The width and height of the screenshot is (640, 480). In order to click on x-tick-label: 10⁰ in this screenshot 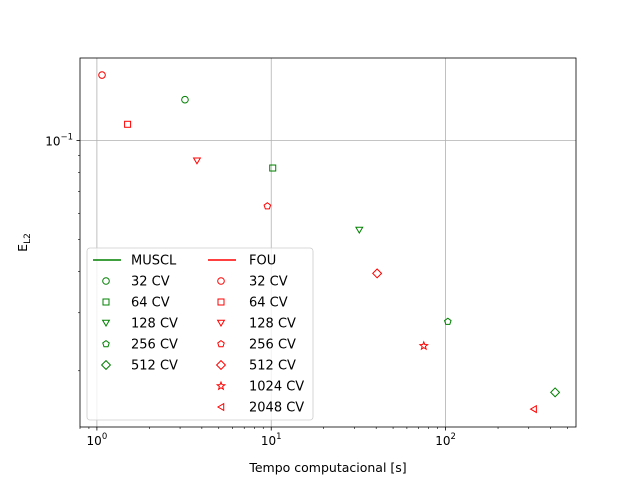, I will do `click(97, 440)`.